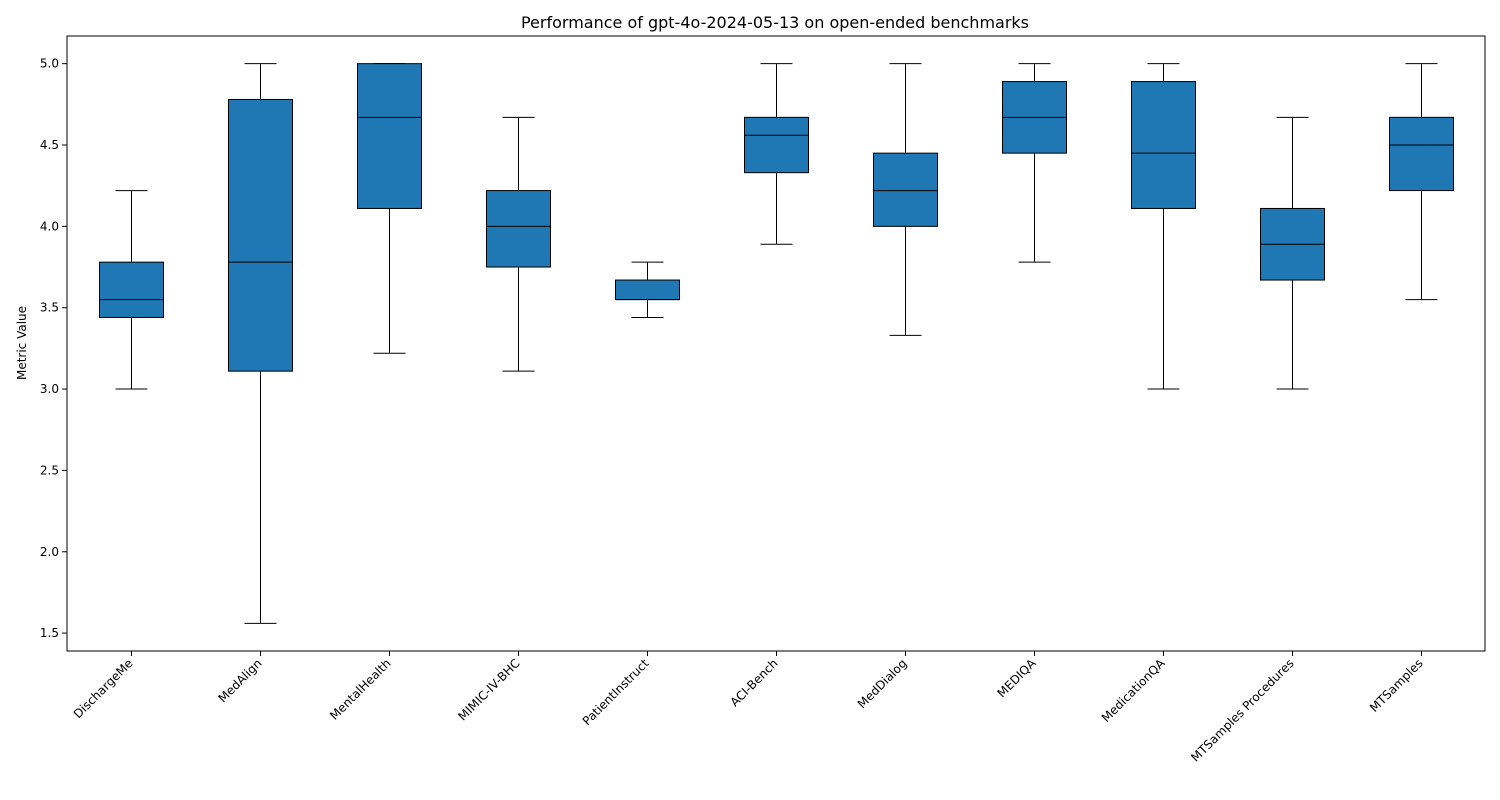 The height and width of the screenshot is (800, 1500). Describe the element at coordinates (49, 64) in the screenshot. I see `y-tick-label: 5.0` at that location.